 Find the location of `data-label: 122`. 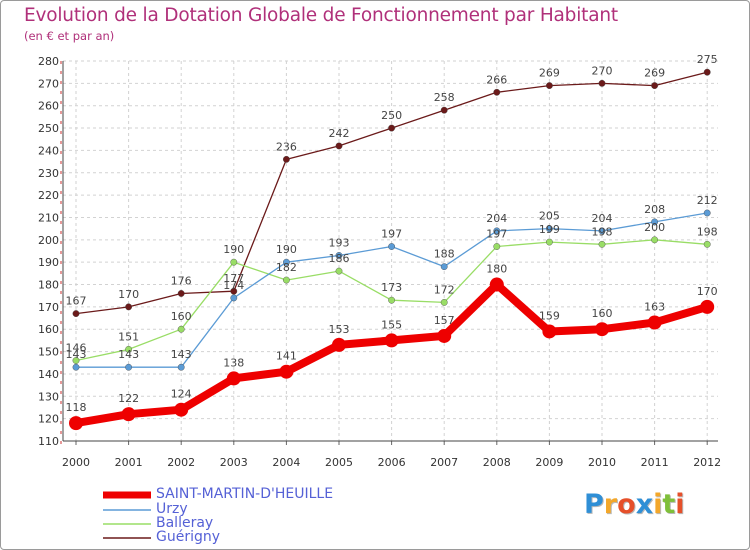

data-label: 122 is located at coordinates (128, 398).